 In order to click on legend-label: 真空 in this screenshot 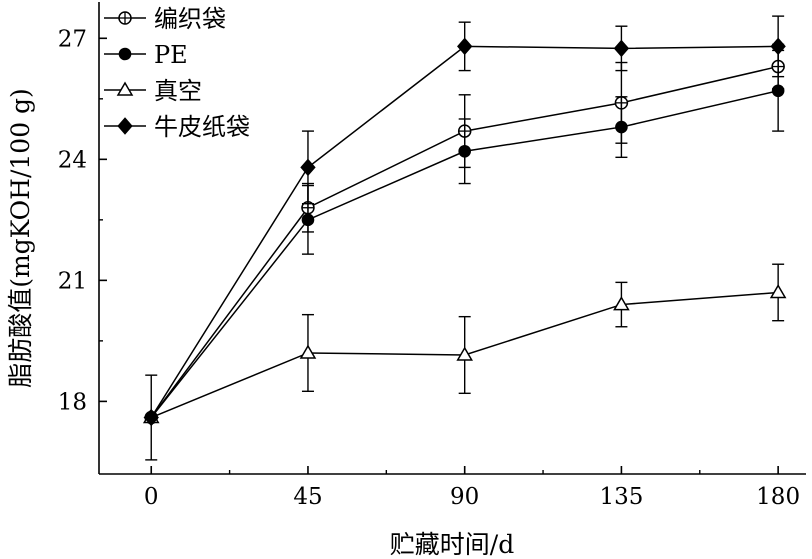, I will do `click(178, 91)`.